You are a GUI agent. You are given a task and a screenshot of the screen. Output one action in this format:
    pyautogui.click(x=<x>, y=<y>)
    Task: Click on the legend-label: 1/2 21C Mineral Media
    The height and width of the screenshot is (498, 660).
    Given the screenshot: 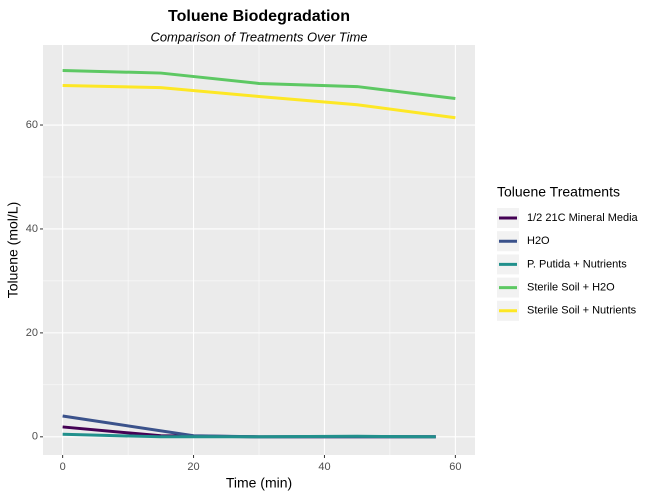 What is the action you would take?
    pyautogui.click(x=583, y=218)
    